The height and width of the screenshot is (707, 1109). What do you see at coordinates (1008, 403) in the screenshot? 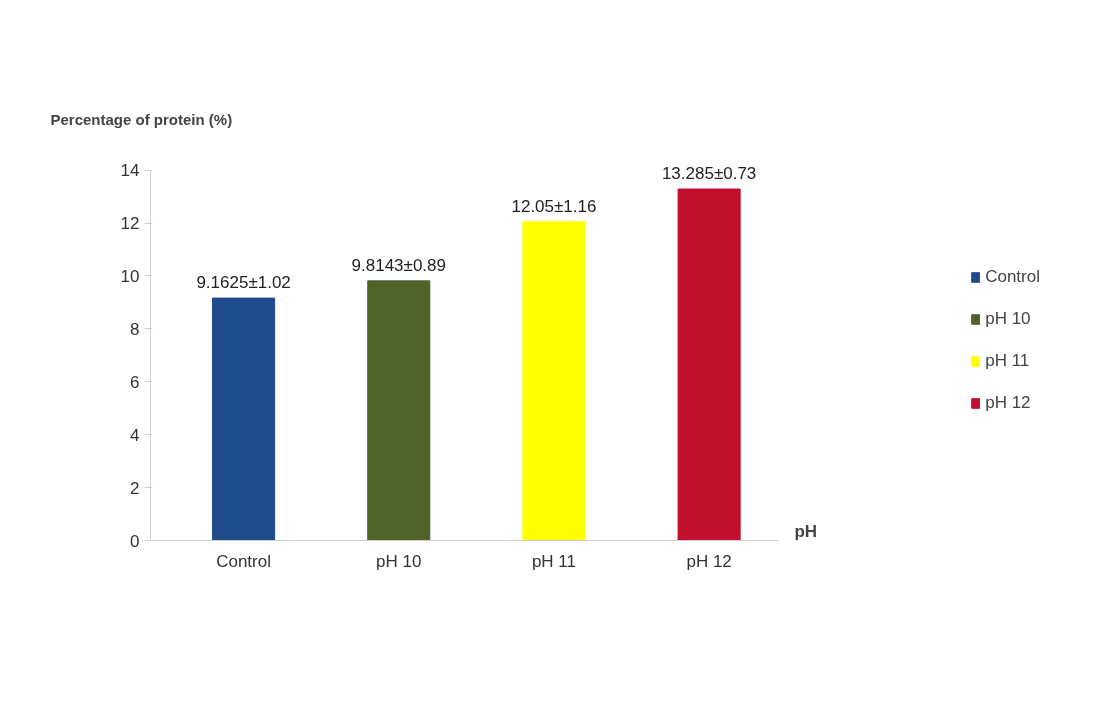
I see `legend-label: pH 12` at bounding box center [1008, 403].